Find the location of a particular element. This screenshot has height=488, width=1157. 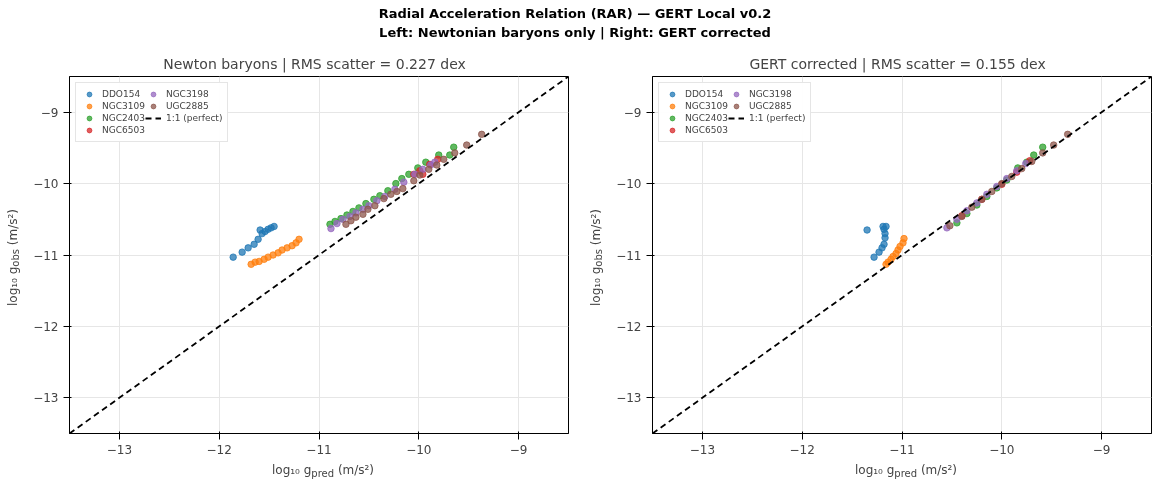

chart-title: Newton baryons | RMS scatter = 0.227 dex is located at coordinates (314, 64).